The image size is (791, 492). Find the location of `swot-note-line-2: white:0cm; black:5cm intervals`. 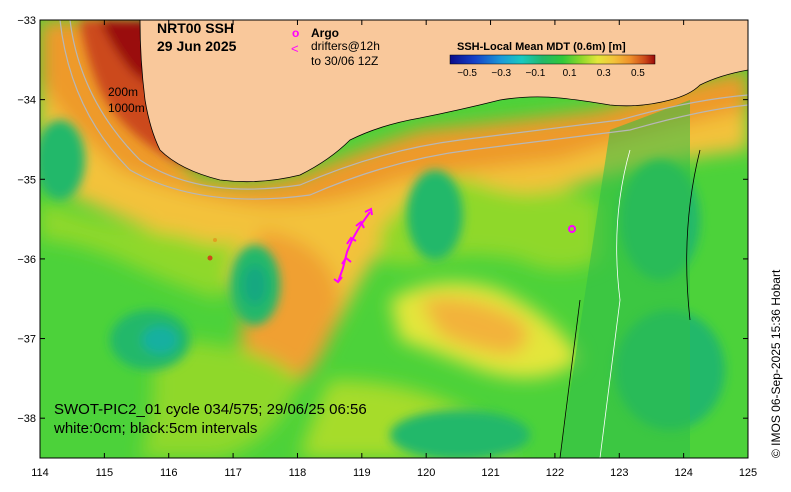

swot-note-line-2: white:0cm; black:5cm intervals is located at coordinates (155, 428).